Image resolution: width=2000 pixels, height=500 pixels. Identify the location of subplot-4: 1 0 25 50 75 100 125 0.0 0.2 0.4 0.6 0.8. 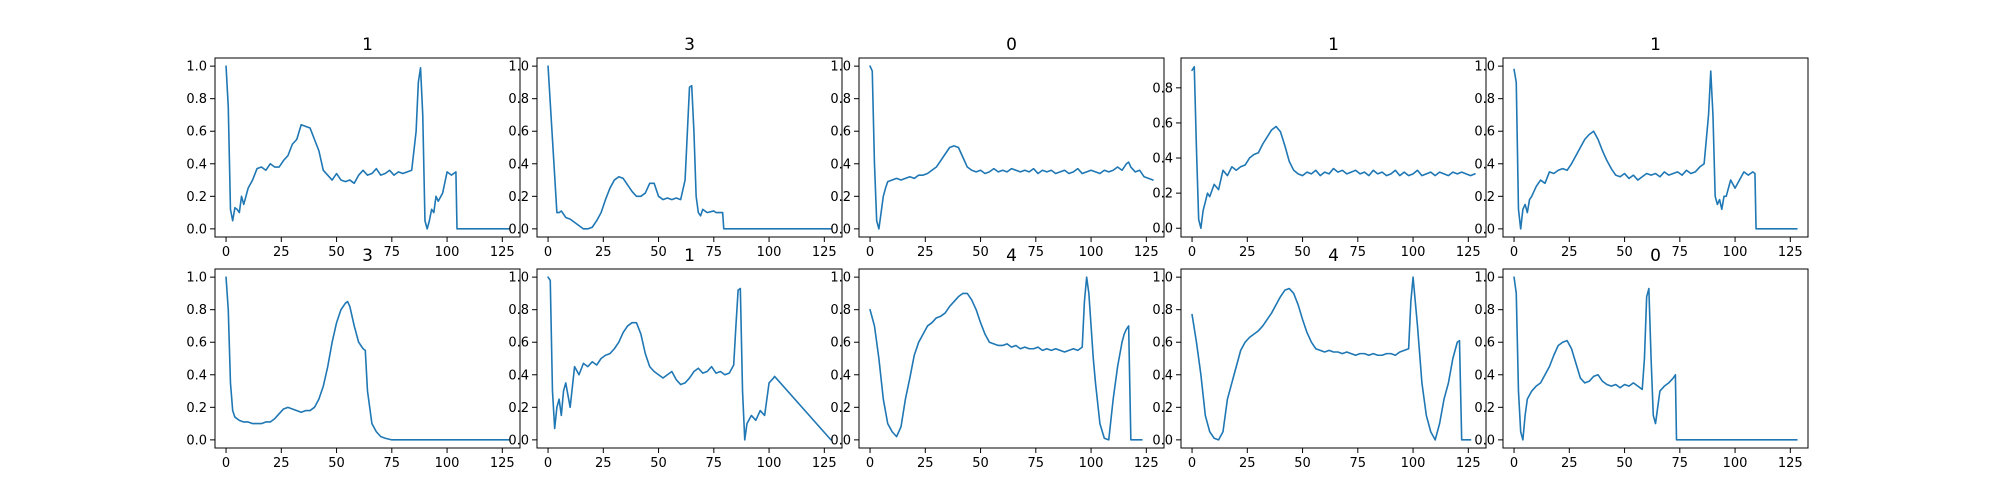
(1319, 147).